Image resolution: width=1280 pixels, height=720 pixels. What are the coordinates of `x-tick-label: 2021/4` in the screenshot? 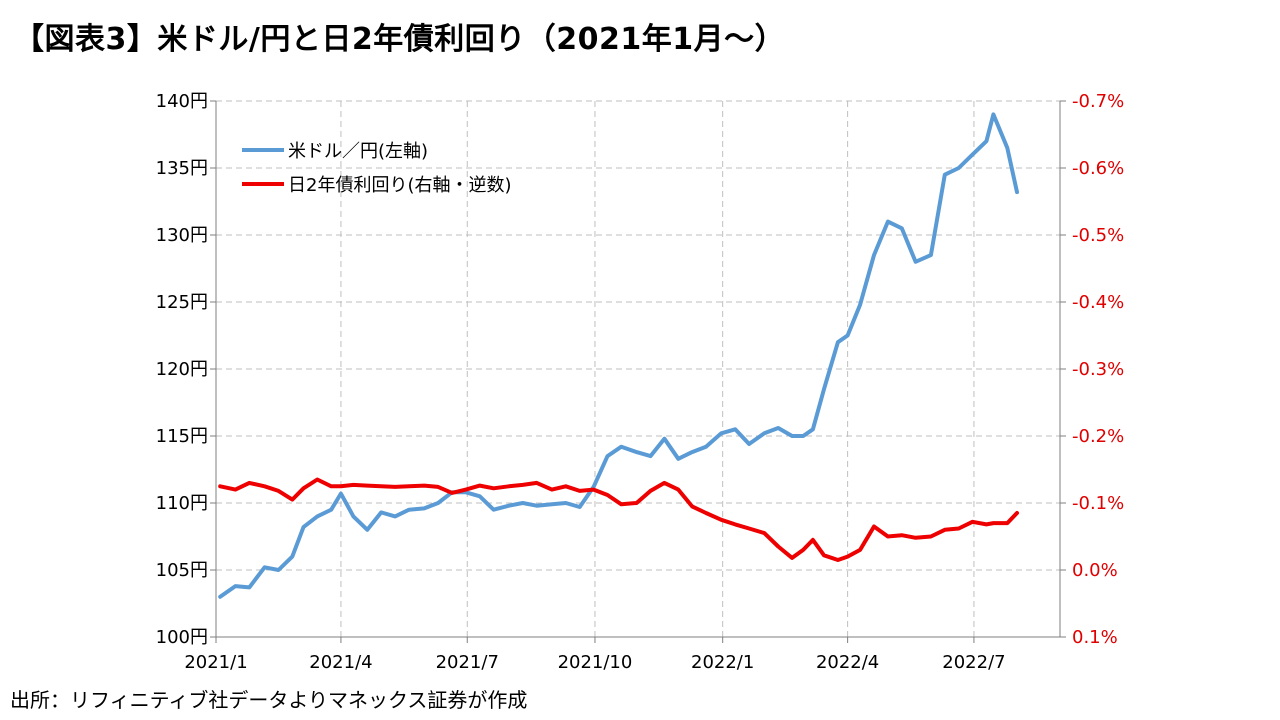 It's located at (340, 662).